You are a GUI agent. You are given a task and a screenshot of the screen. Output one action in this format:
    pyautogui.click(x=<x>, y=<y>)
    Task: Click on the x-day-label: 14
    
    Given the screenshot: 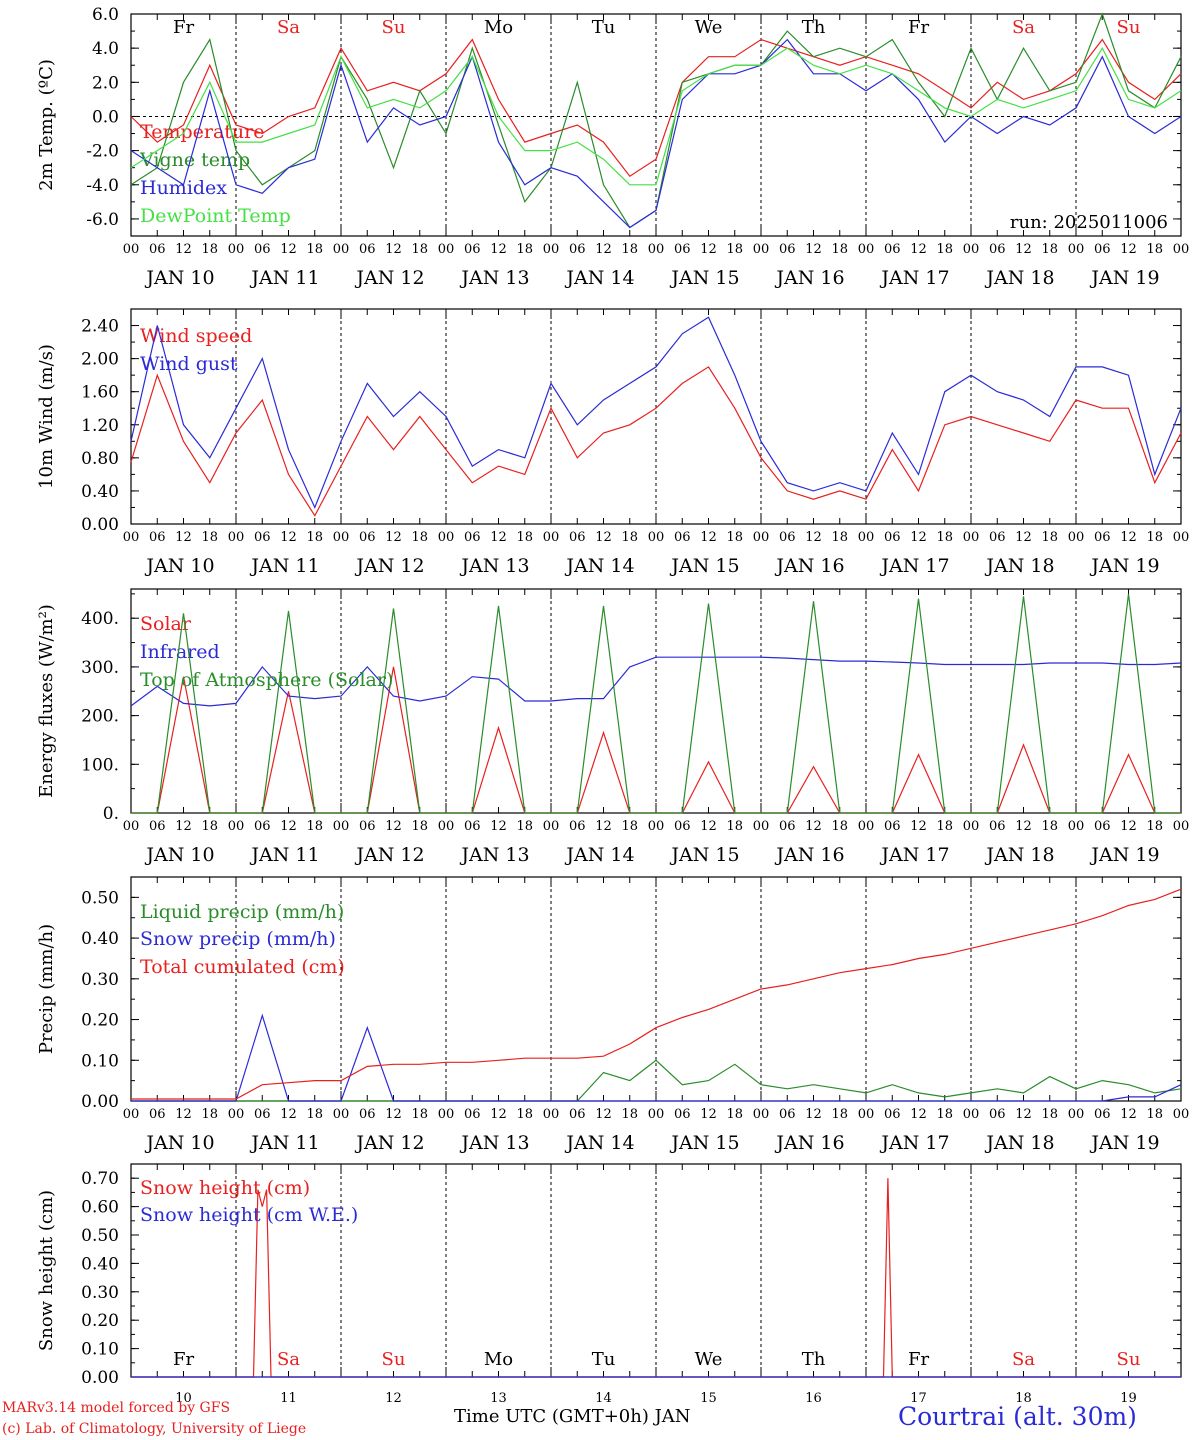 What is the action you would take?
    pyautogui.click(x=603, y=1398)
    